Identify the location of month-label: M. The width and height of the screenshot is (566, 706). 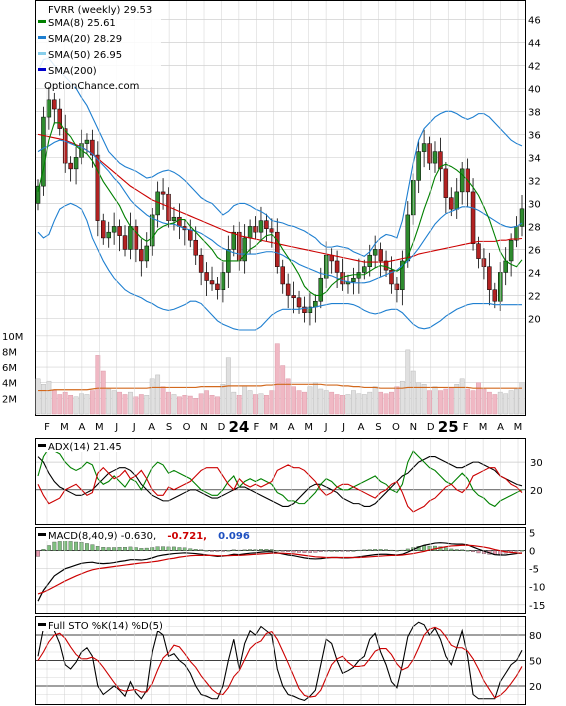
(483, 427).